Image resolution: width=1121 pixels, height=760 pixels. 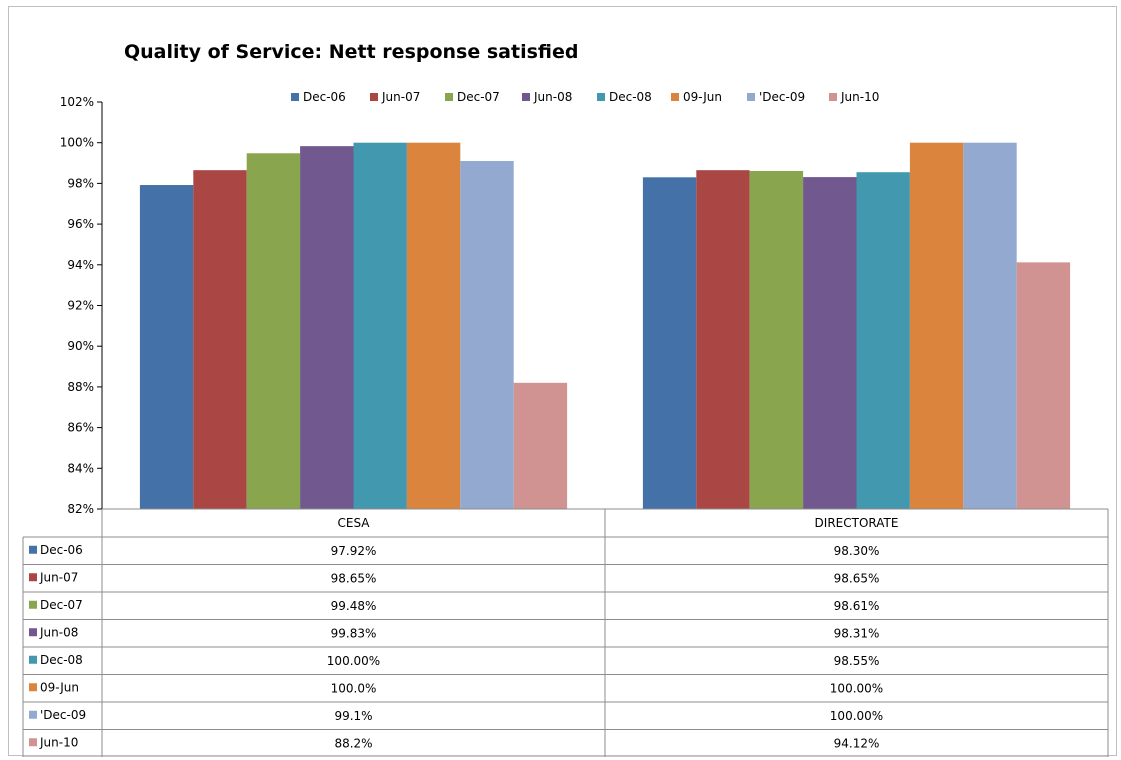 I want to click on data-label: 99.83%, so click(x=354, y=633).